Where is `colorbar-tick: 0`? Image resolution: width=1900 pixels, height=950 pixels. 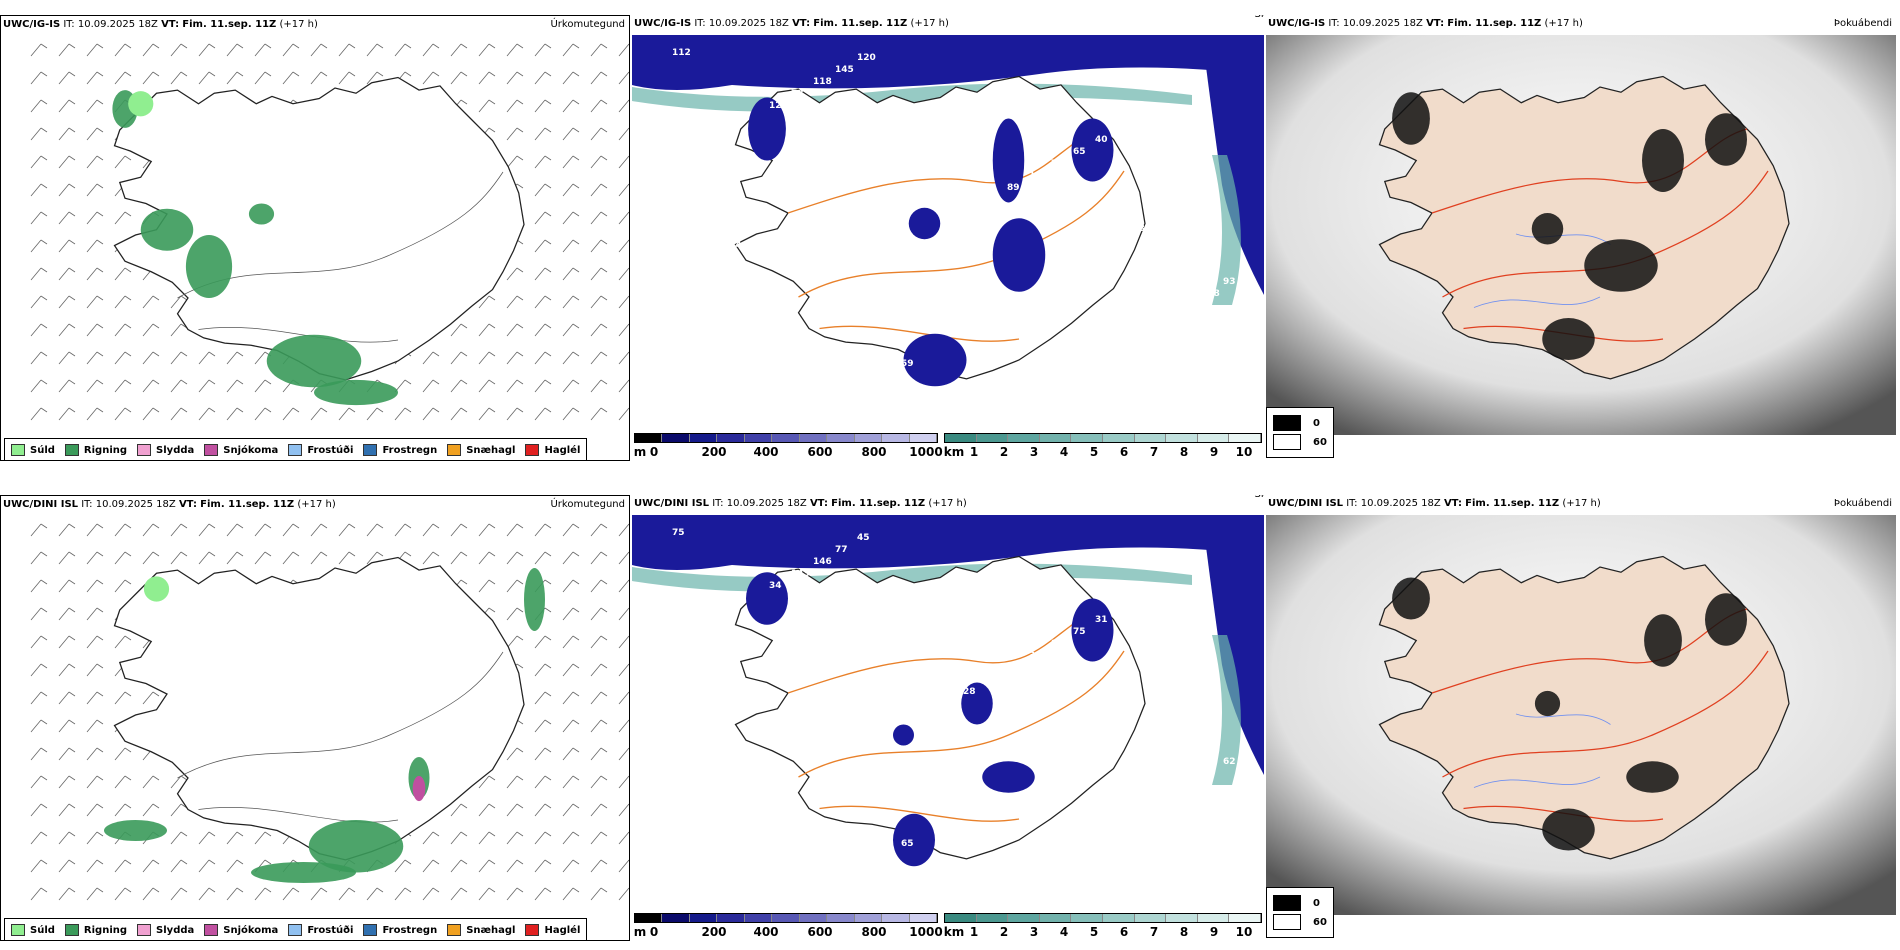 colorbar-tick: 0 is located at coordinates (654, 452).